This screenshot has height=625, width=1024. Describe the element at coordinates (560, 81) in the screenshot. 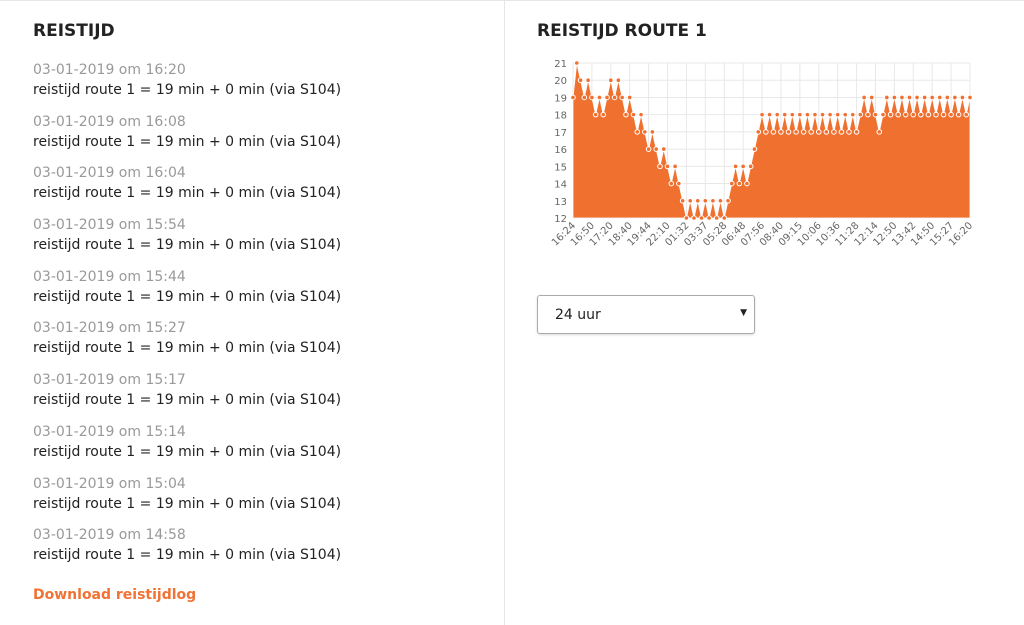

I see `y-tick-label: 20` at that location.